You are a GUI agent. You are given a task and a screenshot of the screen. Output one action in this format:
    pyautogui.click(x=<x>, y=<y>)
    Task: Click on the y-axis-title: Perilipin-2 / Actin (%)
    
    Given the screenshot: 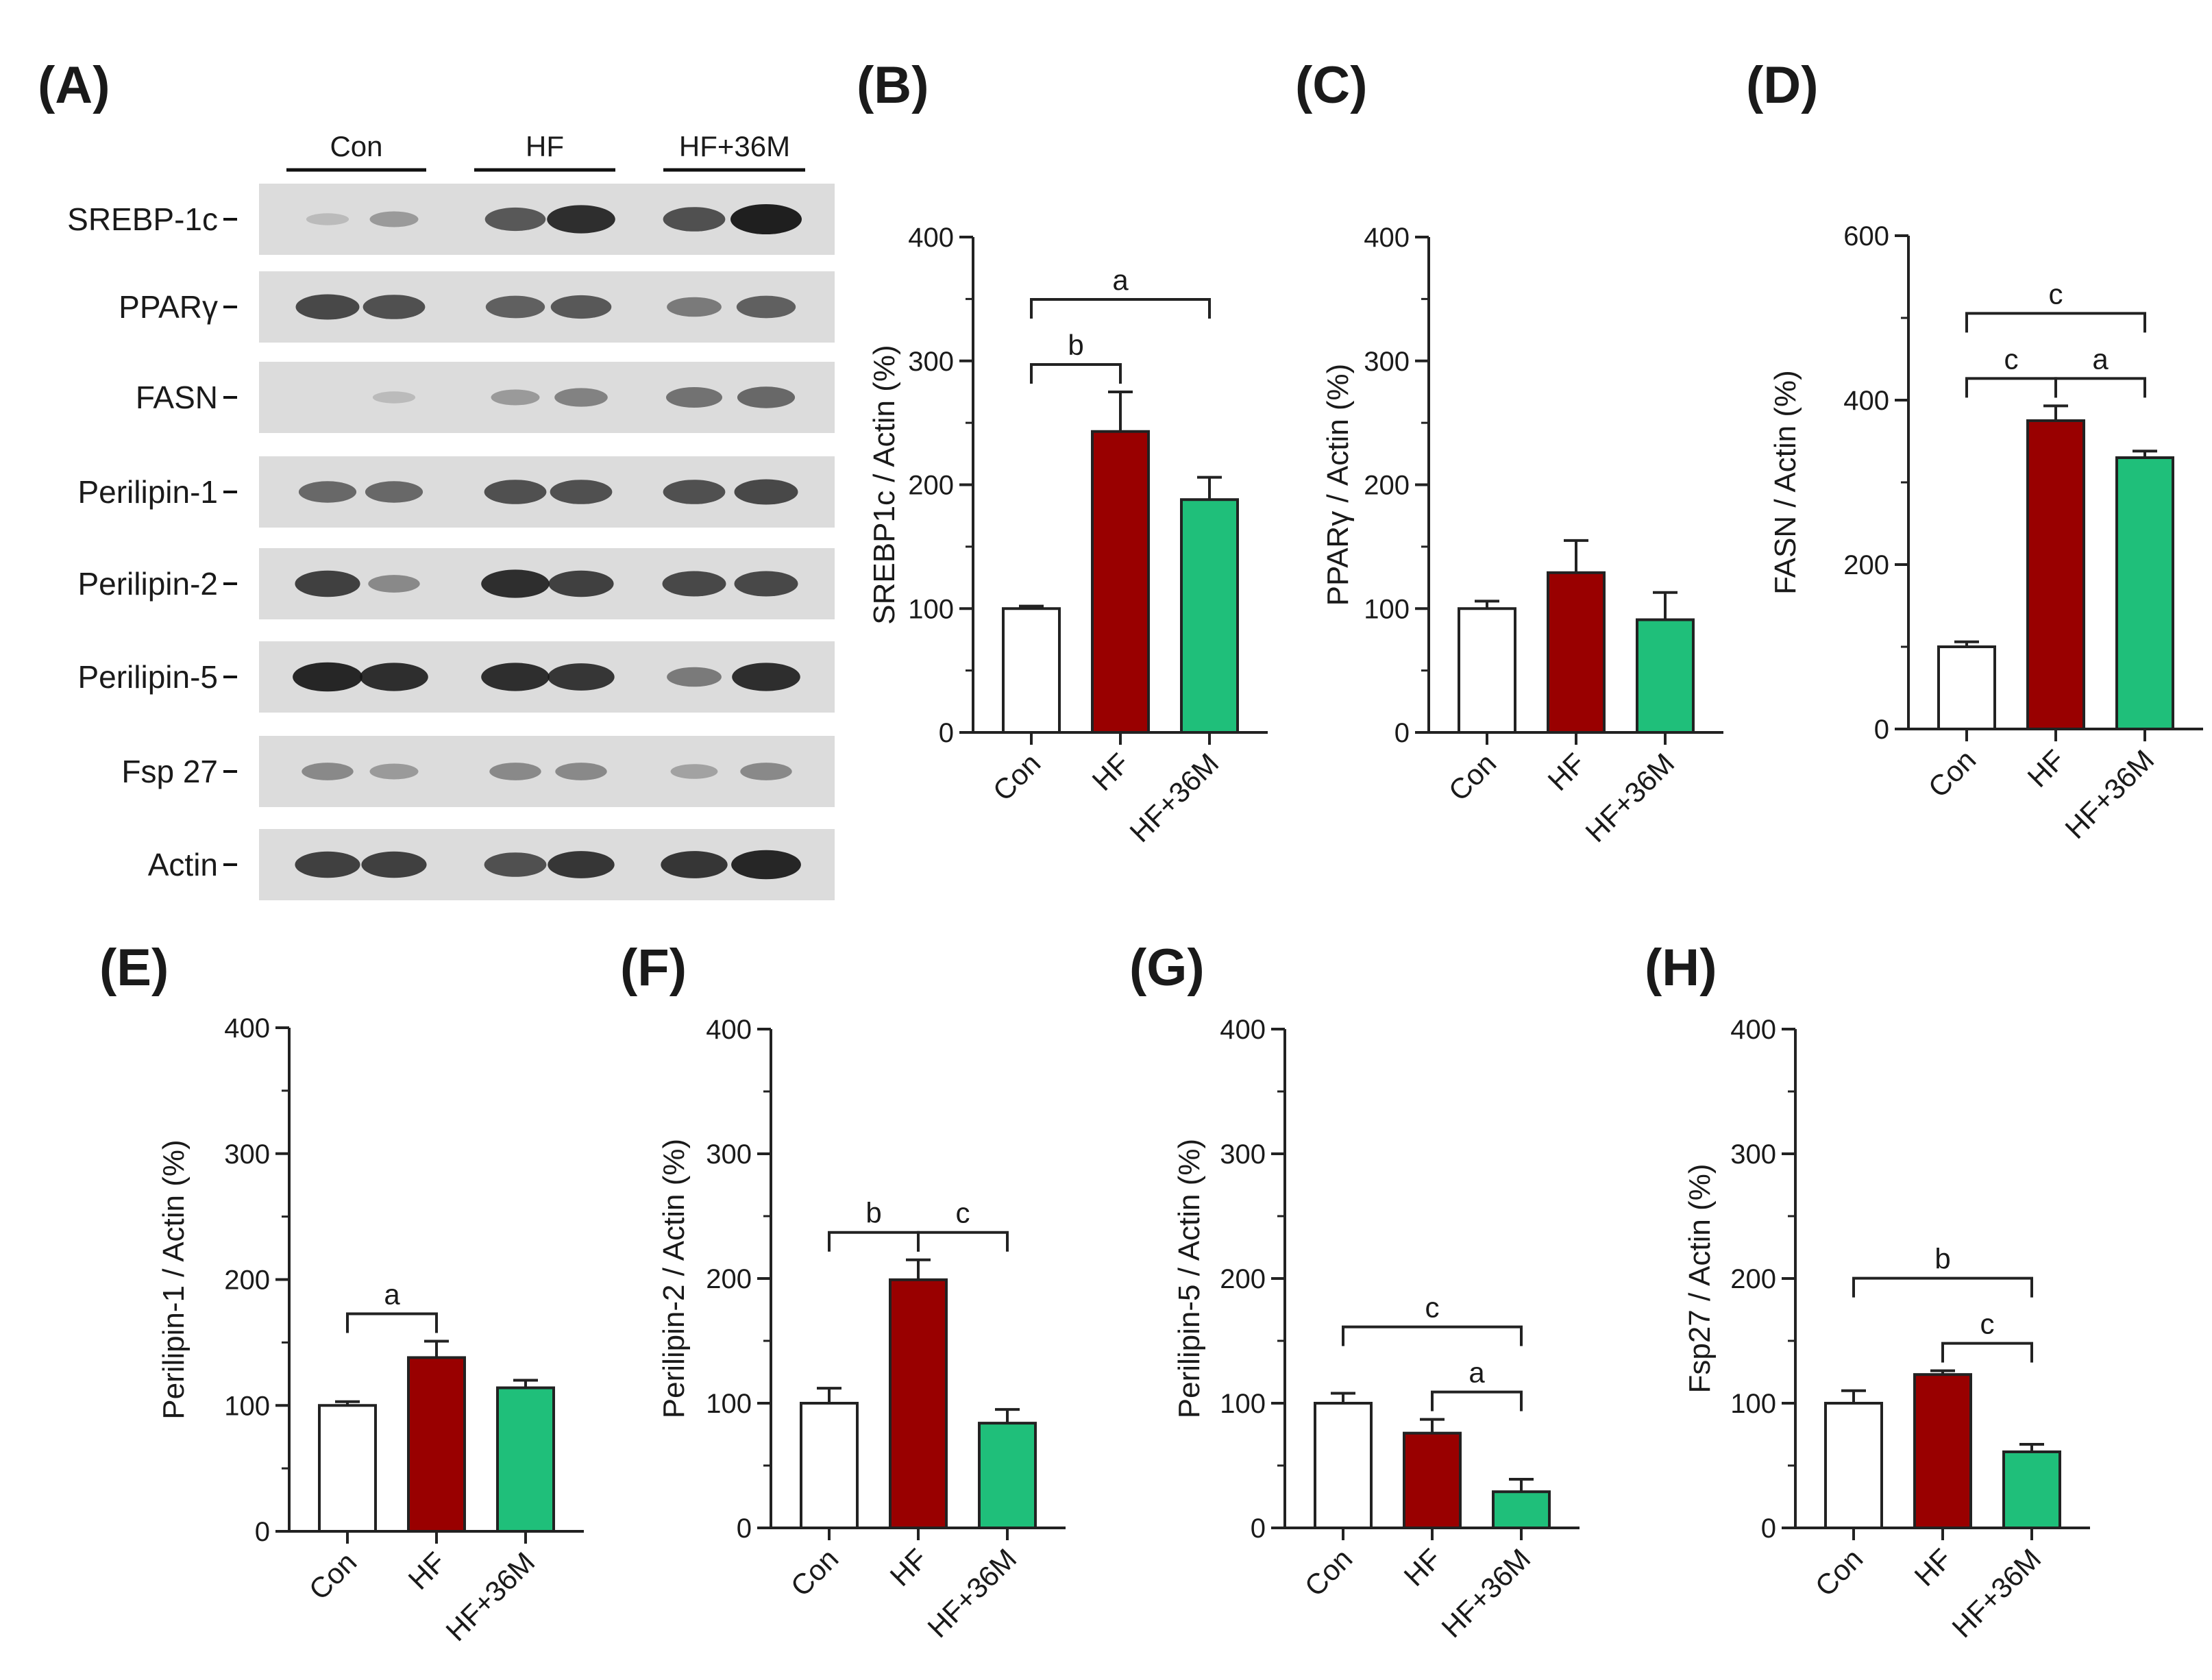 What is the action you would take?
    pyautogui.click(x=674, y=1278)
    